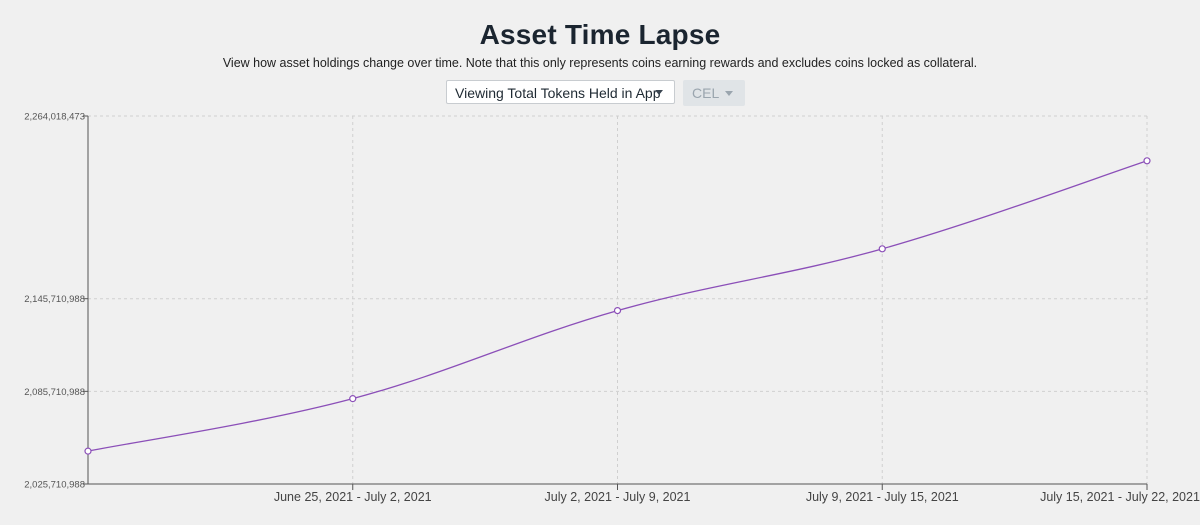  What do you see at coordinates (54, 299) in the screenshot?
I see `y-tick-label: 2,145,710,988` at bounding box center [54, 299].